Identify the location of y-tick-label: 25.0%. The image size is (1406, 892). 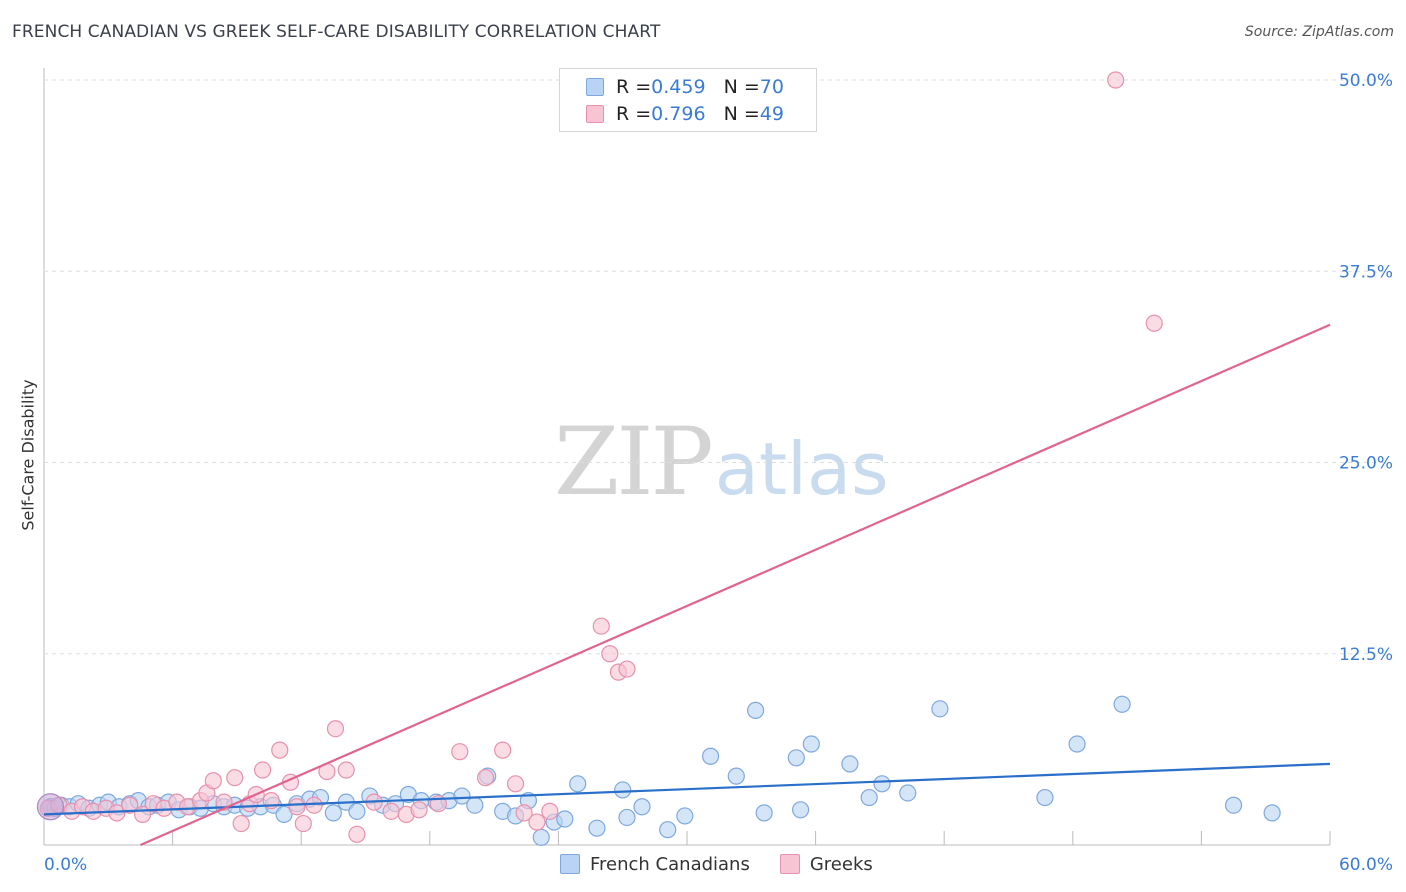
(1366, 464).